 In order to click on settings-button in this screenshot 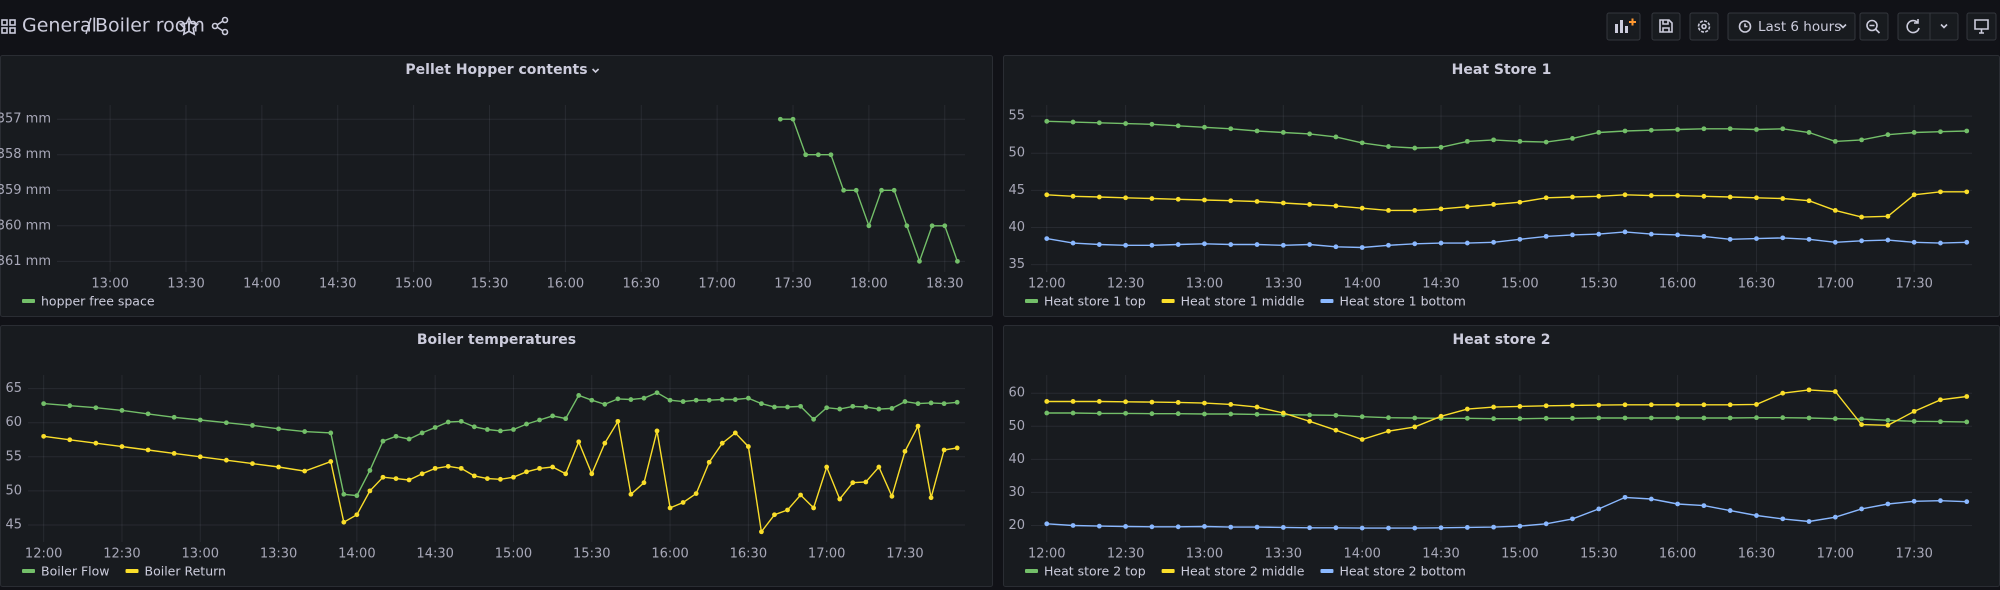, I will do `click(1704, 26)`.